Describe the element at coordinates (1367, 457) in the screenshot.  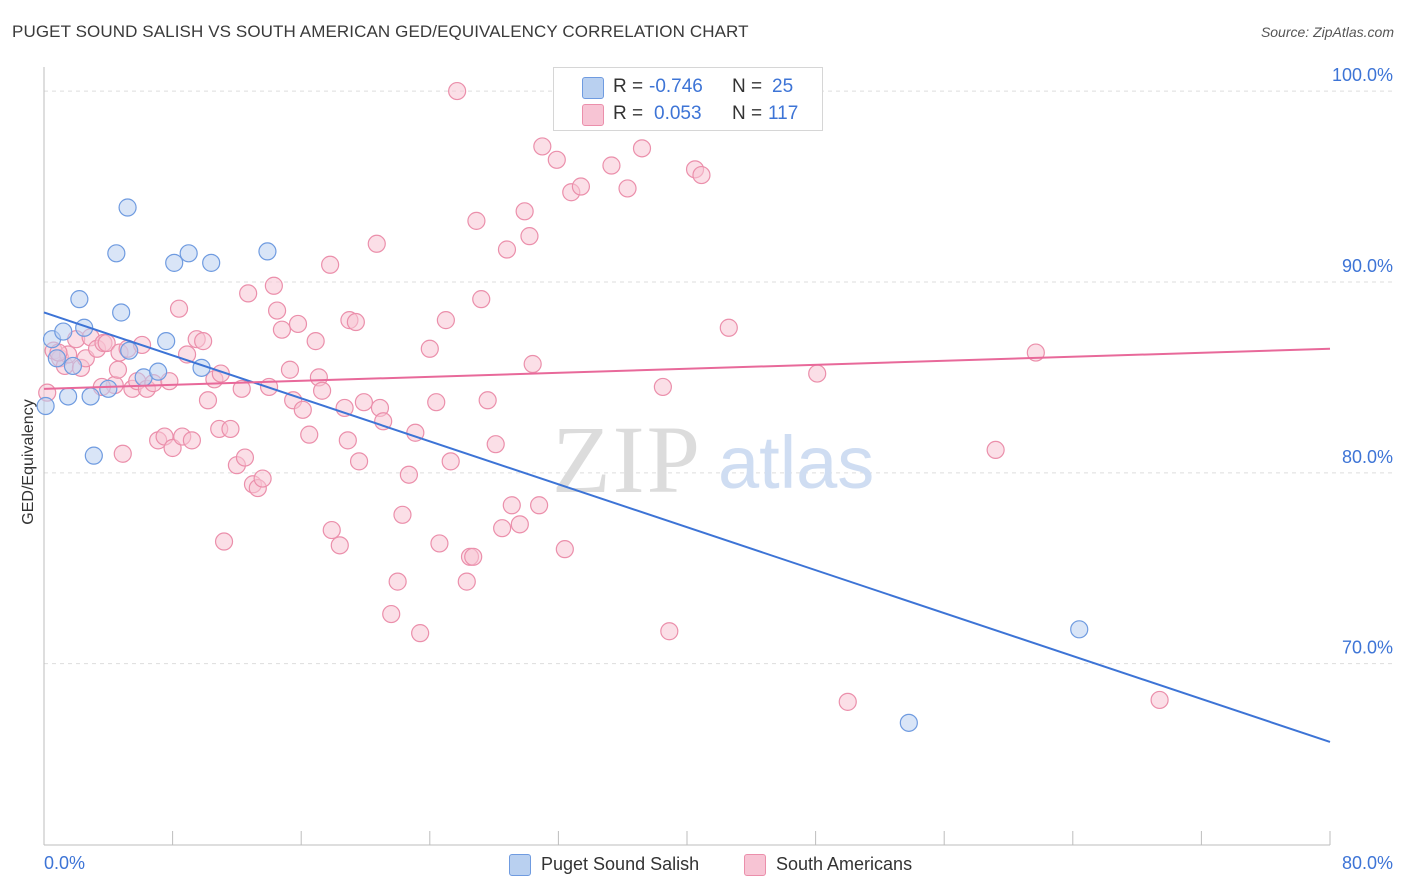
I see `y-tick-label: 80.0%` at that location.